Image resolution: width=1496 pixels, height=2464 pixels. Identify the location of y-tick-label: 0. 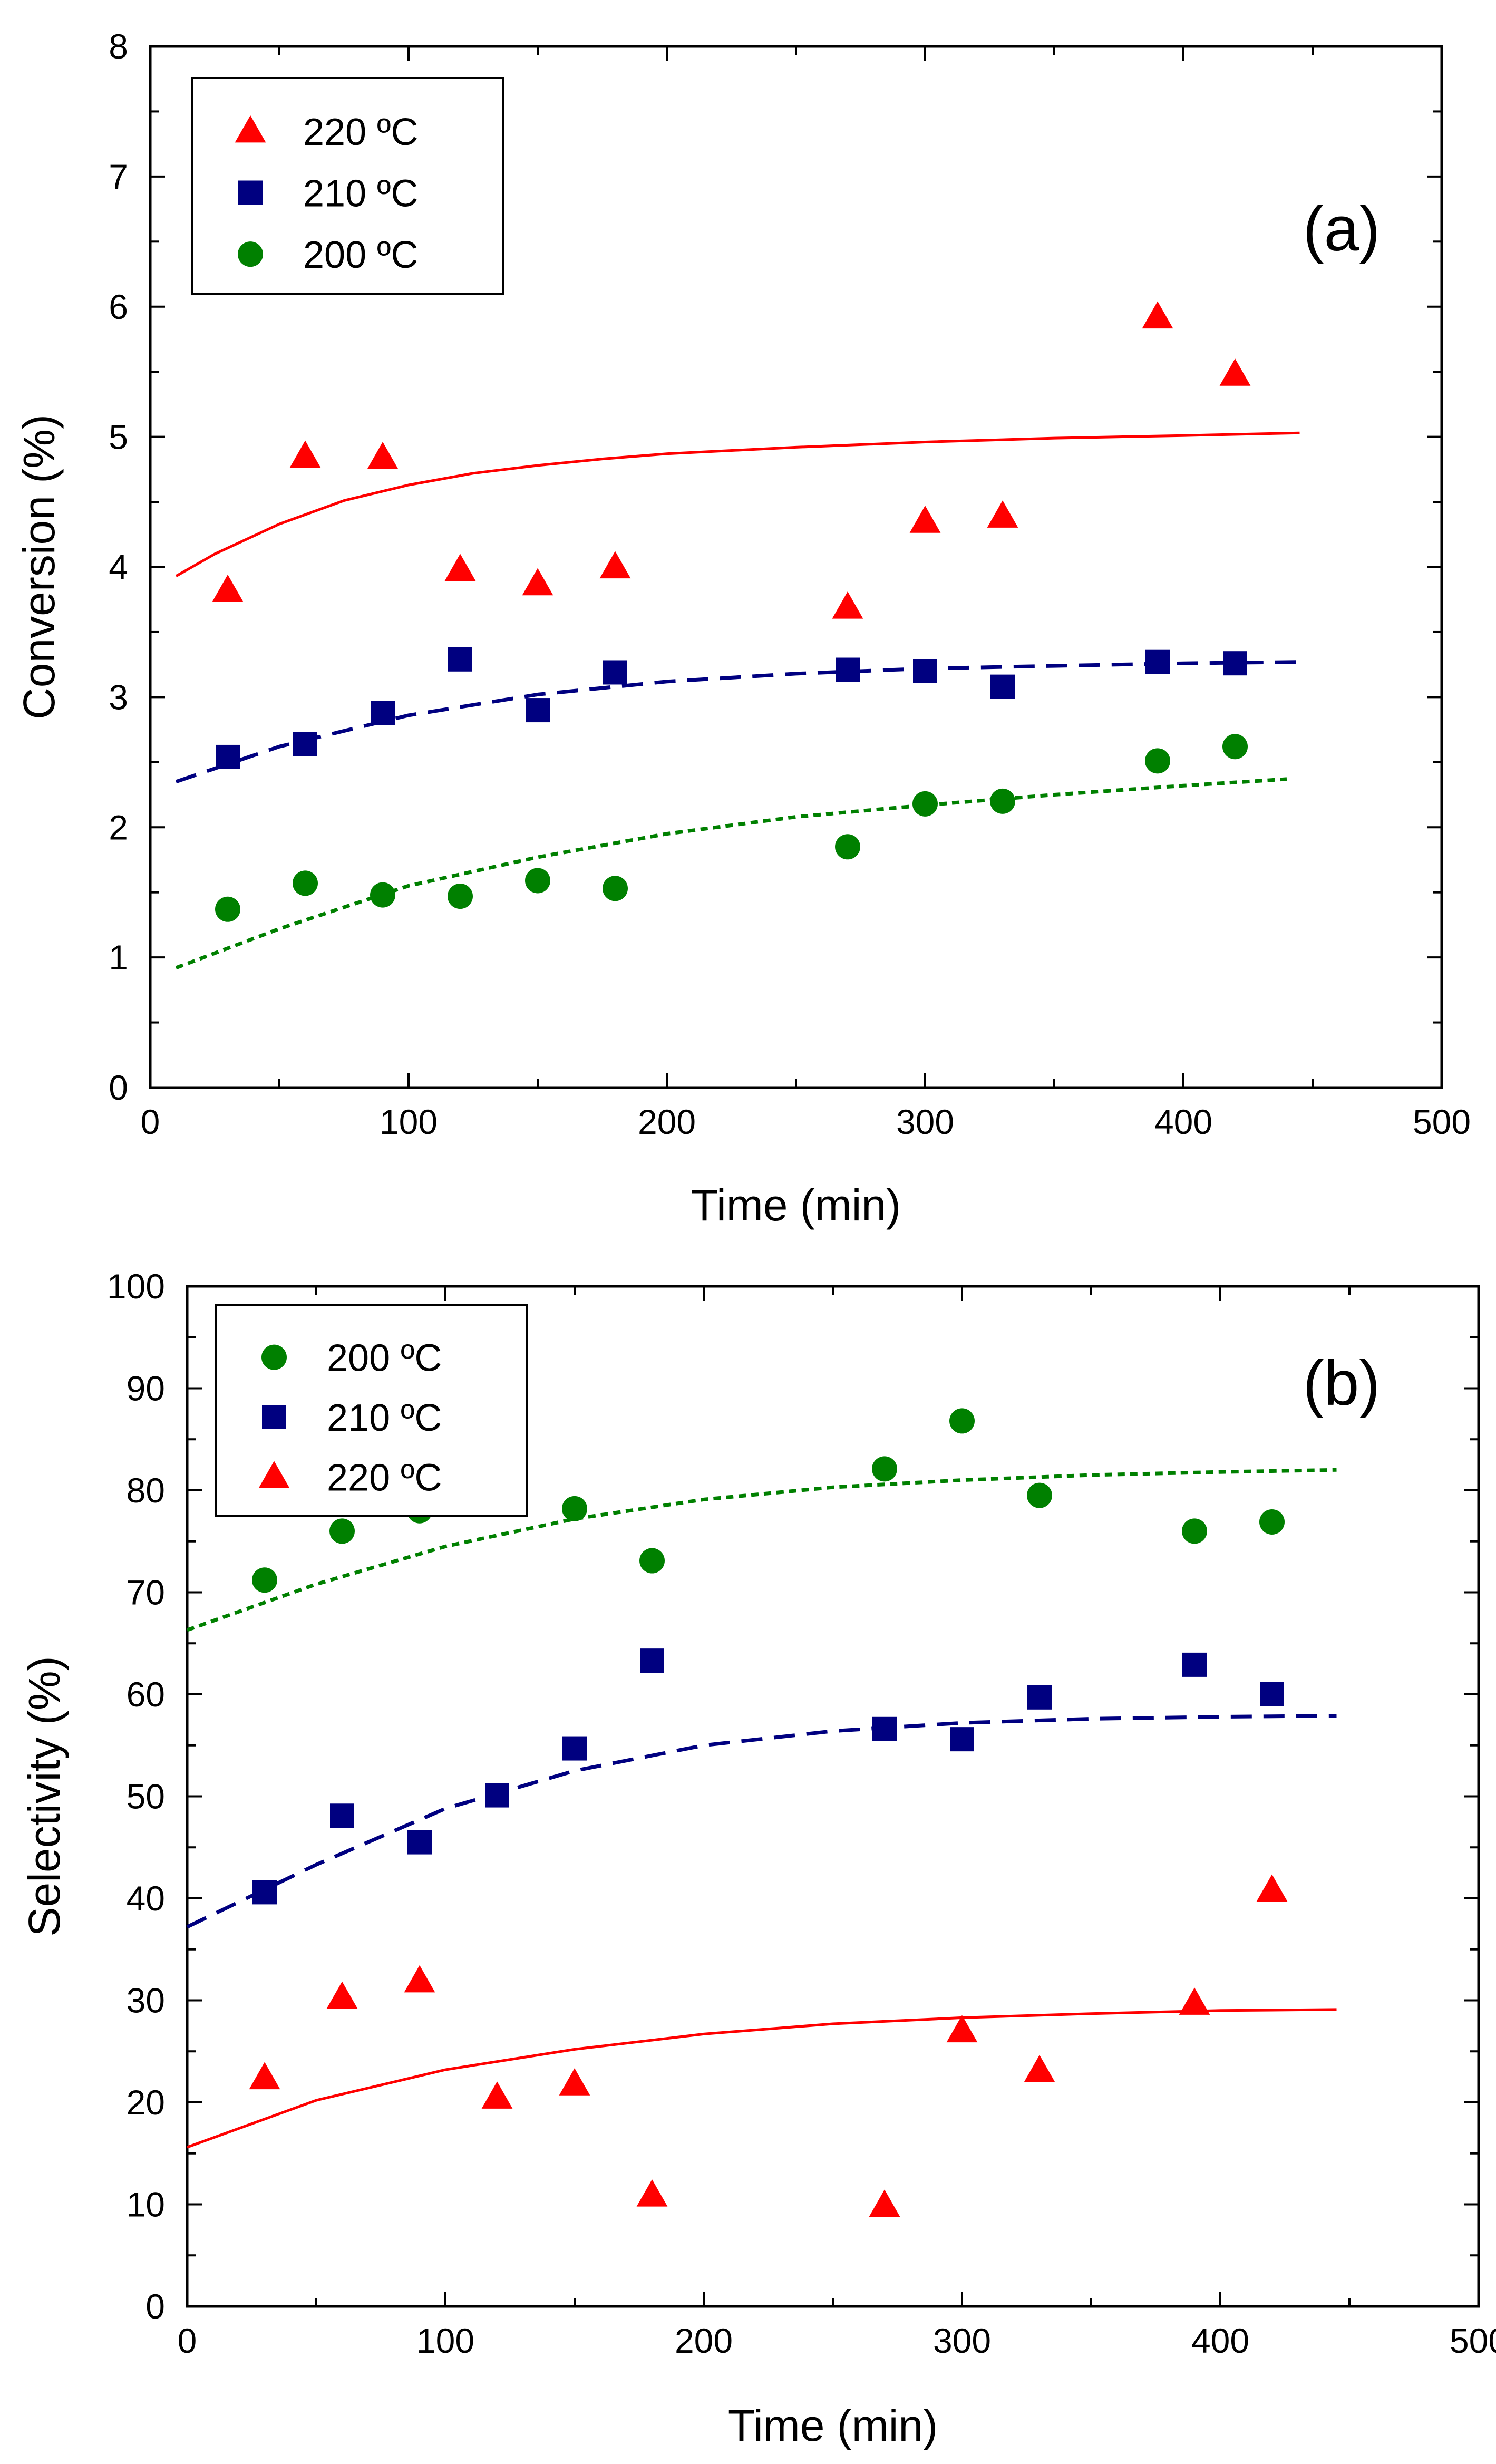
(118, 1088).